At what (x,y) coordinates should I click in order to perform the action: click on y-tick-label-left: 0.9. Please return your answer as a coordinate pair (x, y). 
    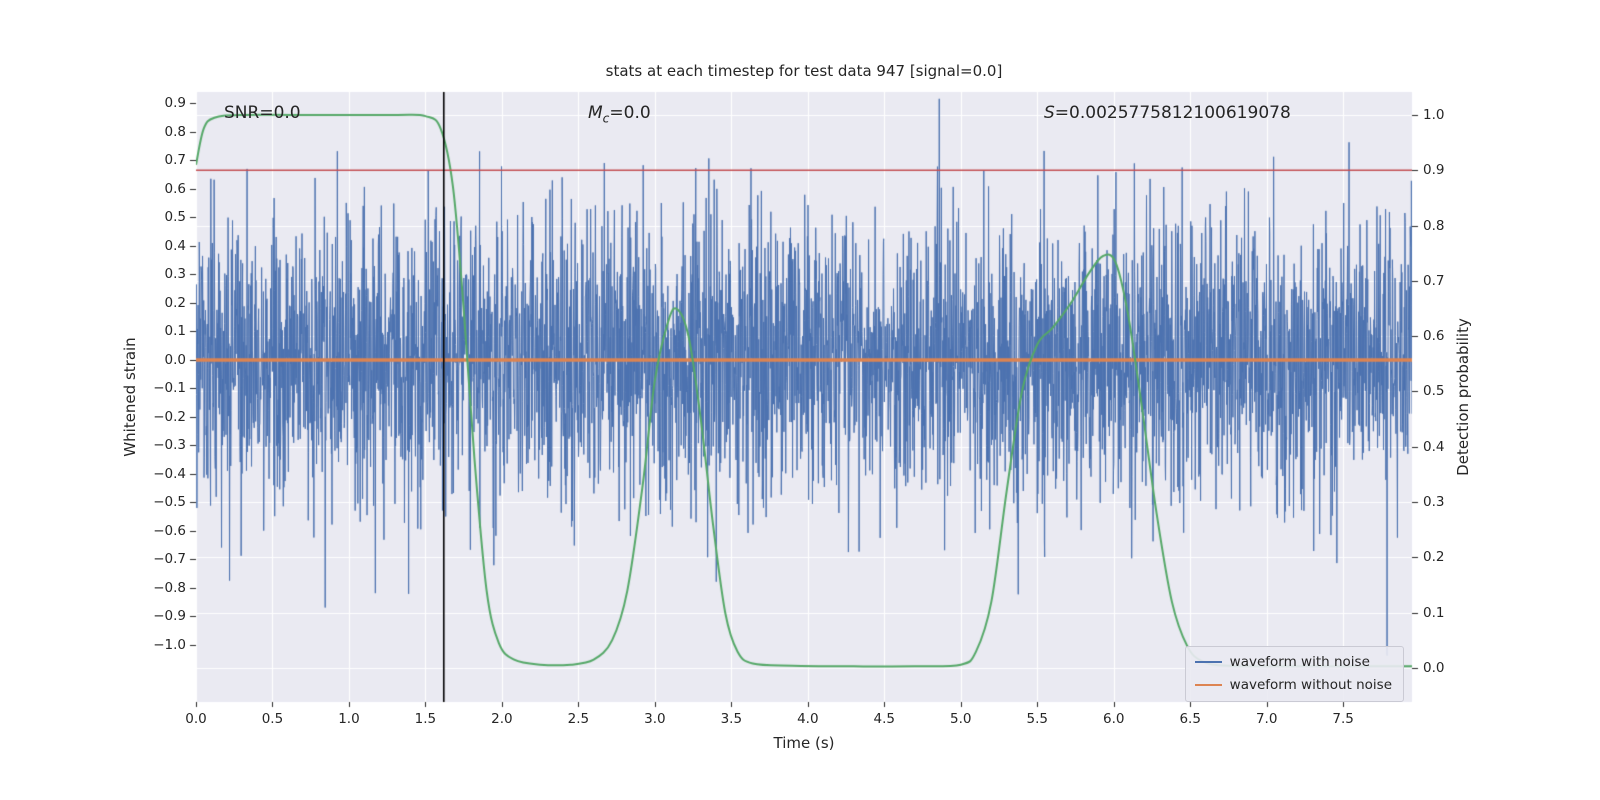
    Looking at the image, I should click on (175, 103).